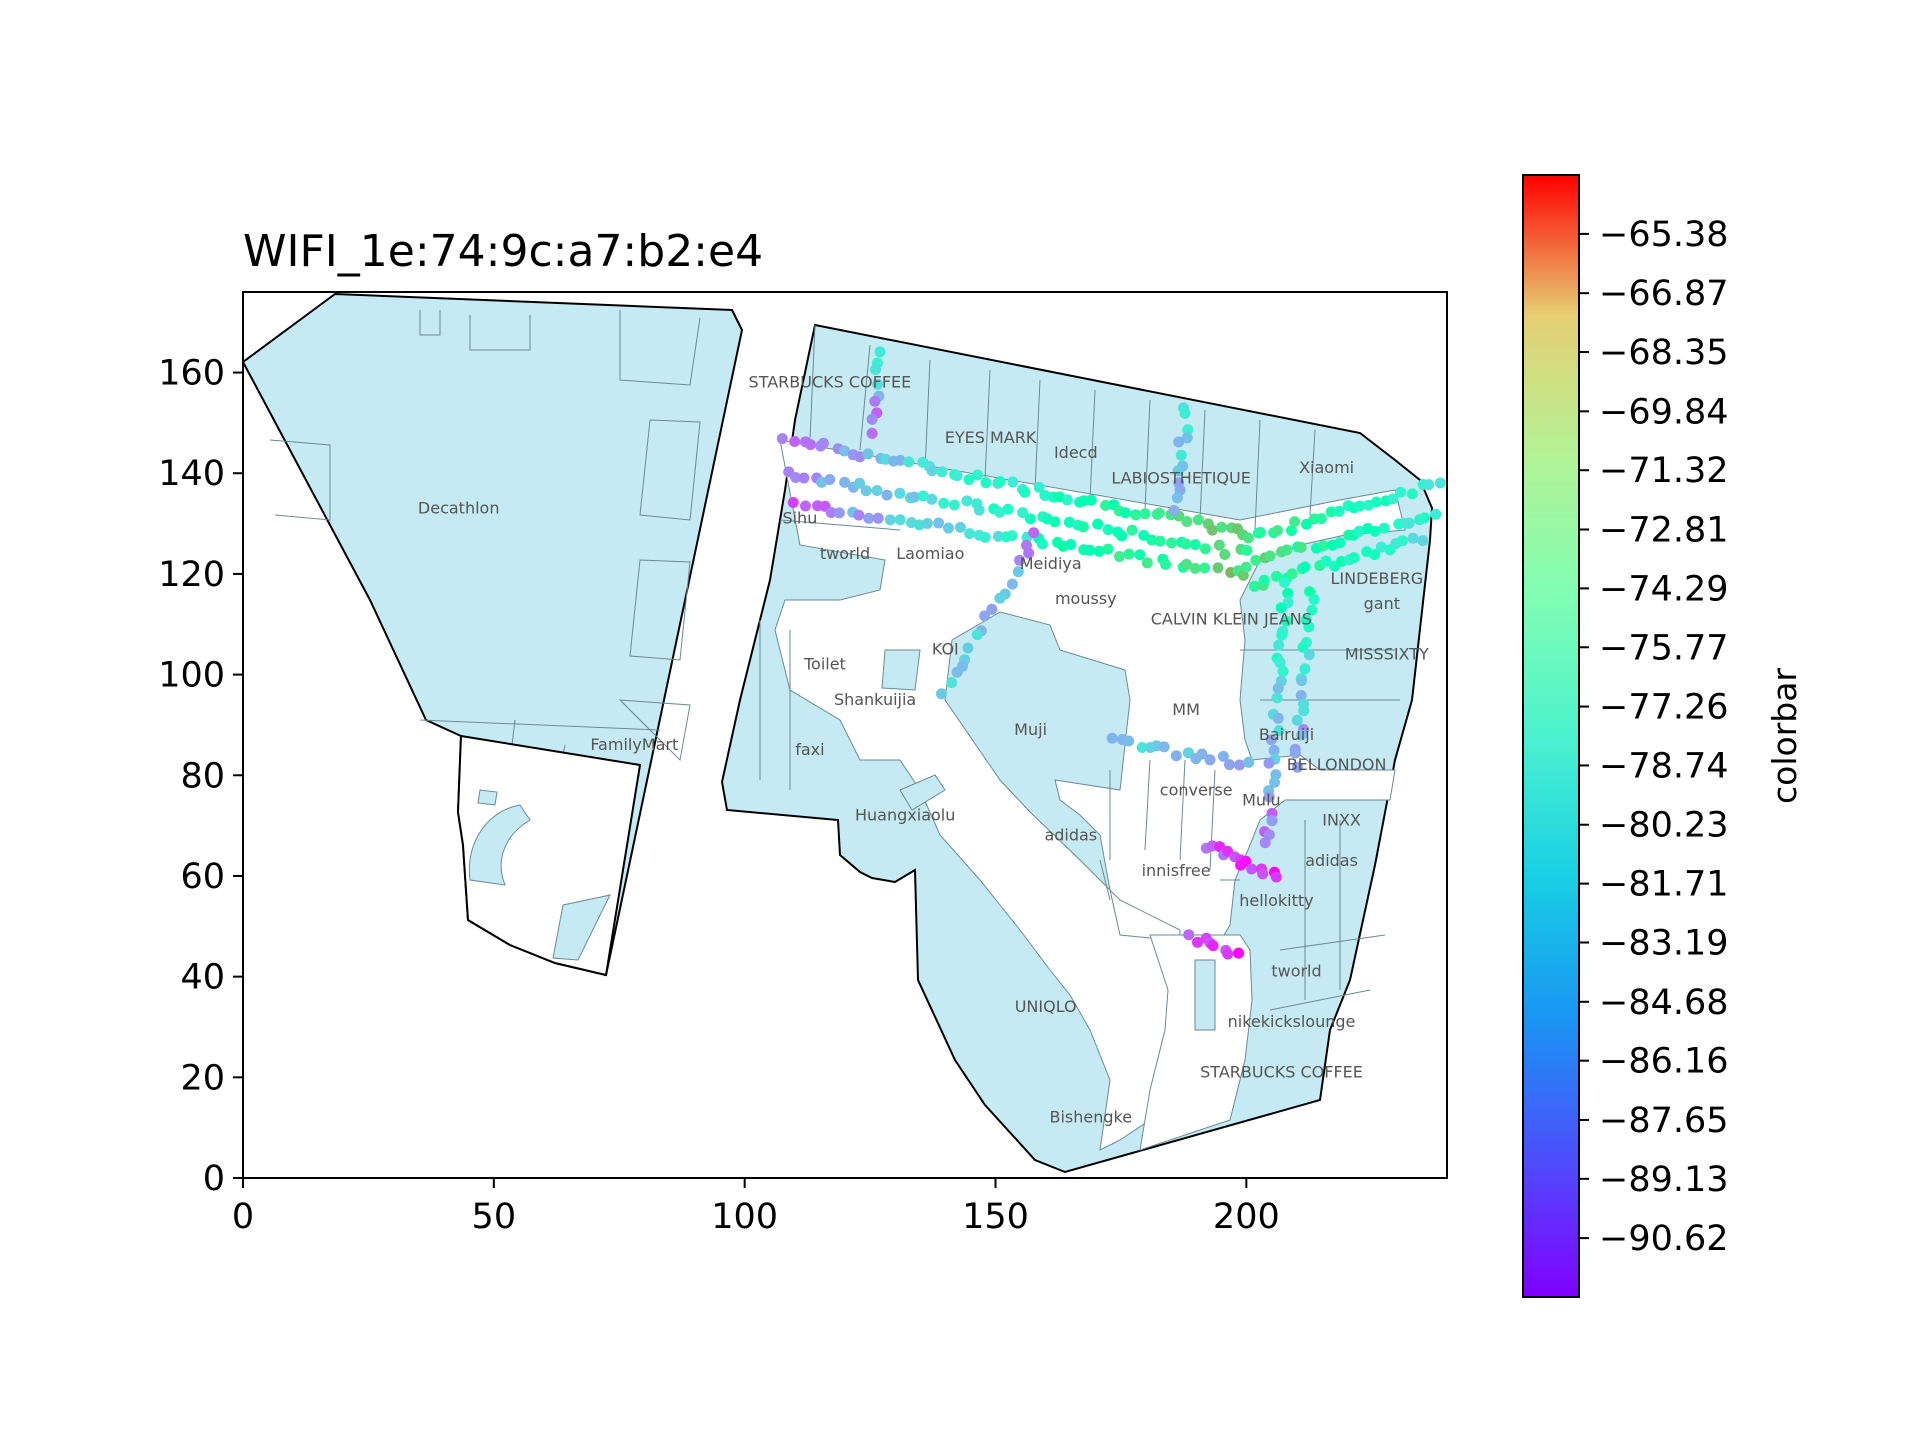 Image resolution: width=1920 pixels, height=1440 pixels. I want to click on colorbar-tick-label: −69.84, so click(1664, 412).